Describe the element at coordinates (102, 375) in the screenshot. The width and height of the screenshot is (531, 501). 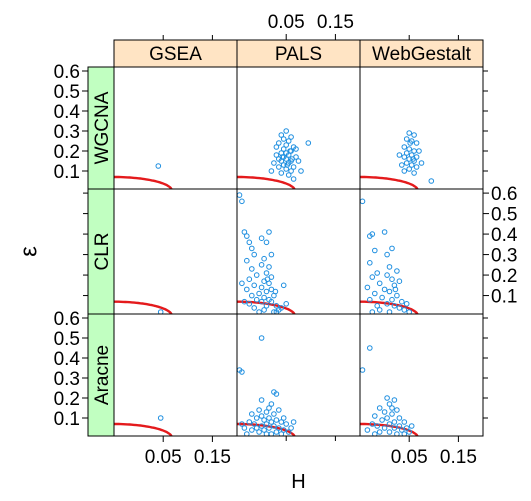
I see `strip-row-label: Aracne` at that location.